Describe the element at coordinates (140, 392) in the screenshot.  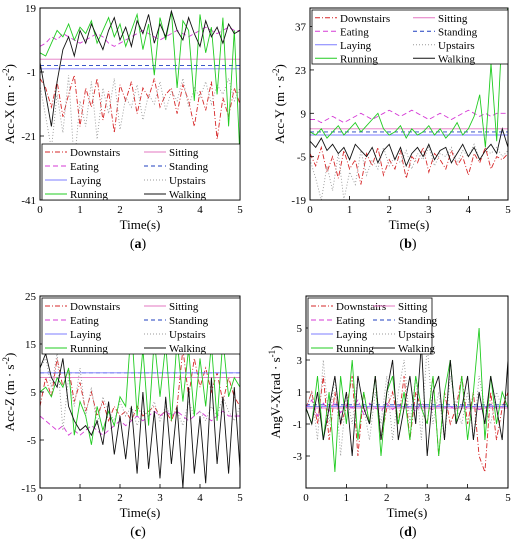
I see `series-line-upstairs` at that location.